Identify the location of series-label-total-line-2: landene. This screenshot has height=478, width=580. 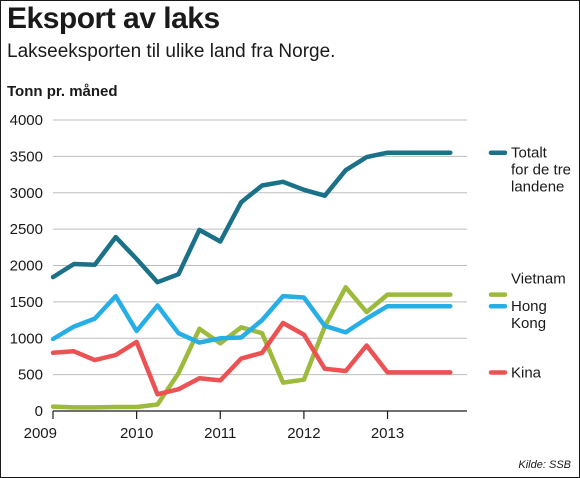
(537, 187).